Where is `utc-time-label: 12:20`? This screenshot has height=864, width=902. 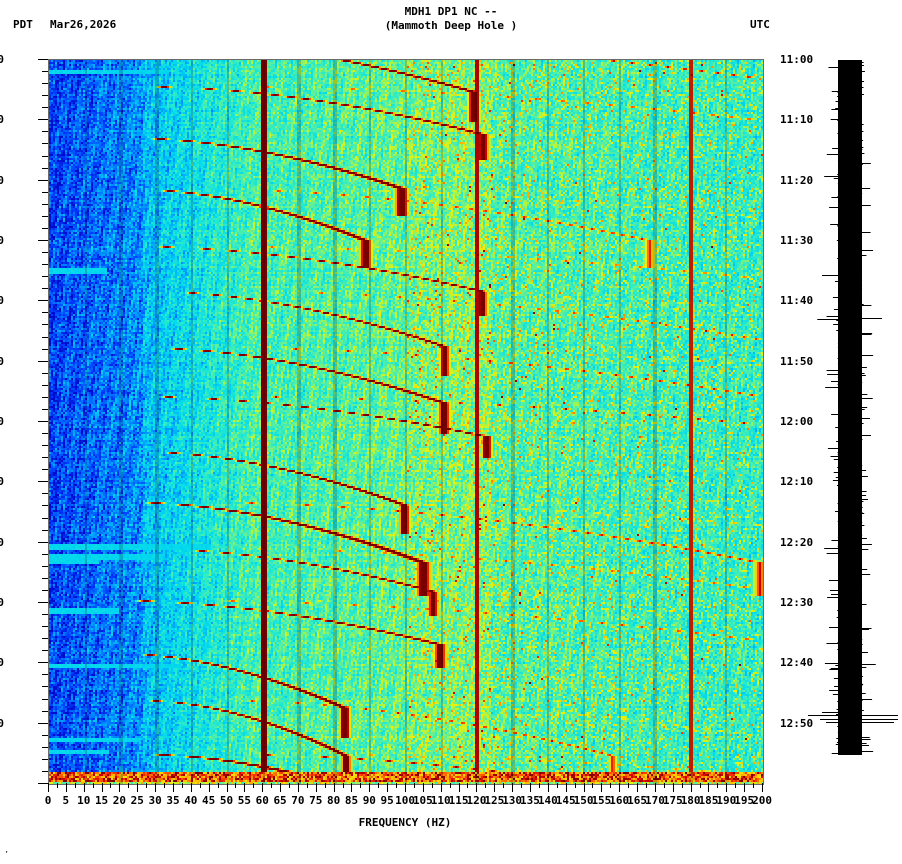
utc-time-label: 12:20 is located at coordinates (797, 542).